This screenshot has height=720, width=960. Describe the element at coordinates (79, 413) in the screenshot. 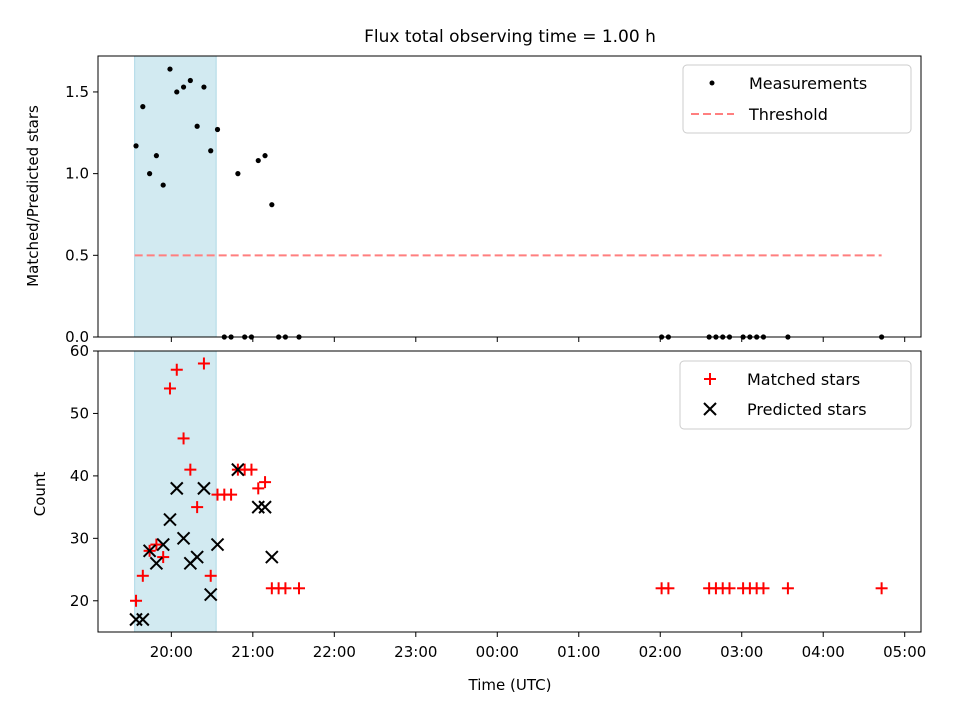

I see `bottom-ytick-label: 50` at that location.